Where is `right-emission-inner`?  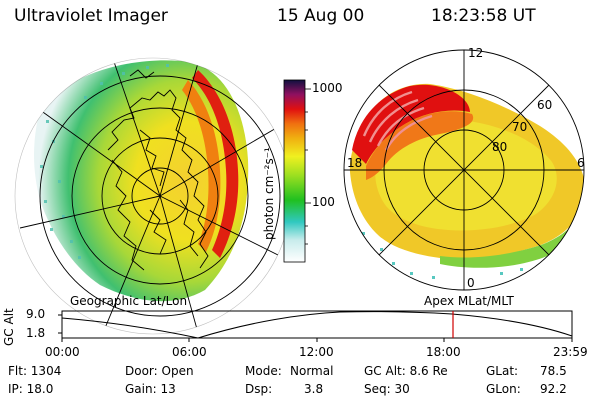
right-emission-inner is located at coordinates (466, 175).